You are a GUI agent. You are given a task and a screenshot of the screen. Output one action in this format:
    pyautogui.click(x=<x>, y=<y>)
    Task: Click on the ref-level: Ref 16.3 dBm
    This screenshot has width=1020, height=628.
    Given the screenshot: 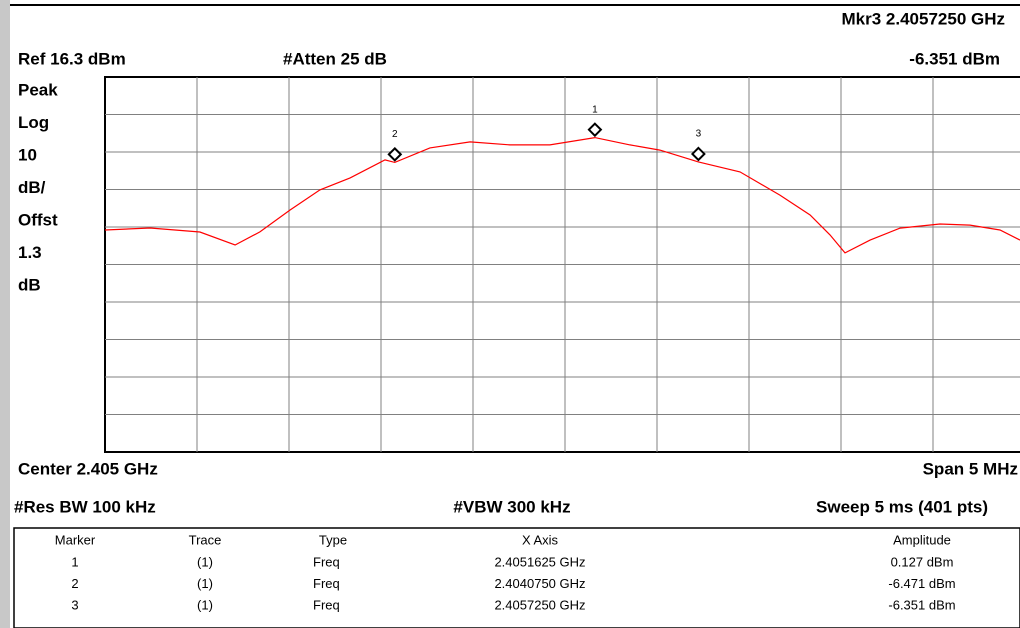 What is the action you would take?
    pyautogui.click(x=72, y=58)
    